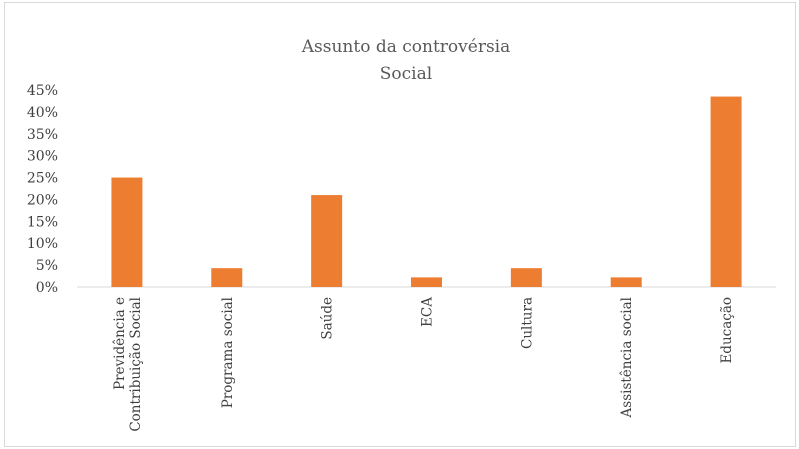 Image resolution: width=799 pixels, height=449 pixels. Describe the element at coordinates (42, 157) in the screenshot. I see `y-tick-label: 30%` at that location.